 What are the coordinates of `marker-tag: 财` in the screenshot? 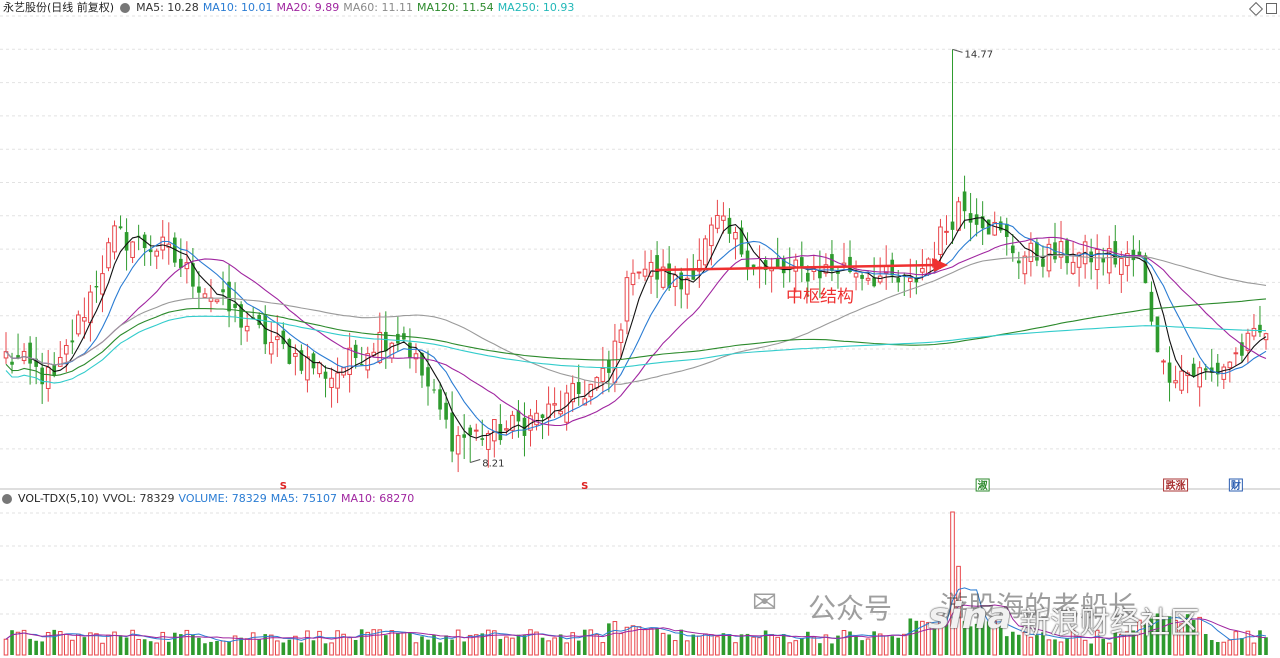 It's located at (1235, 485).